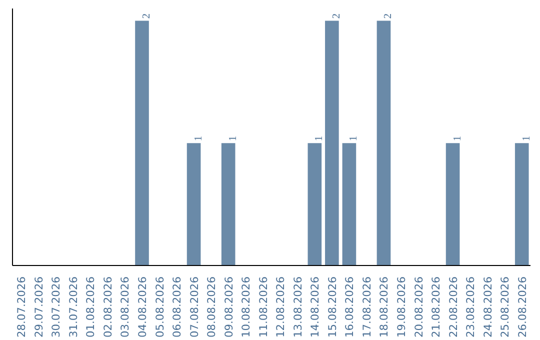 Image resolution: width=540 pixels, height=340 pixels. I want to click on x-tick-label: 08.08.2026, so click(211, 307).